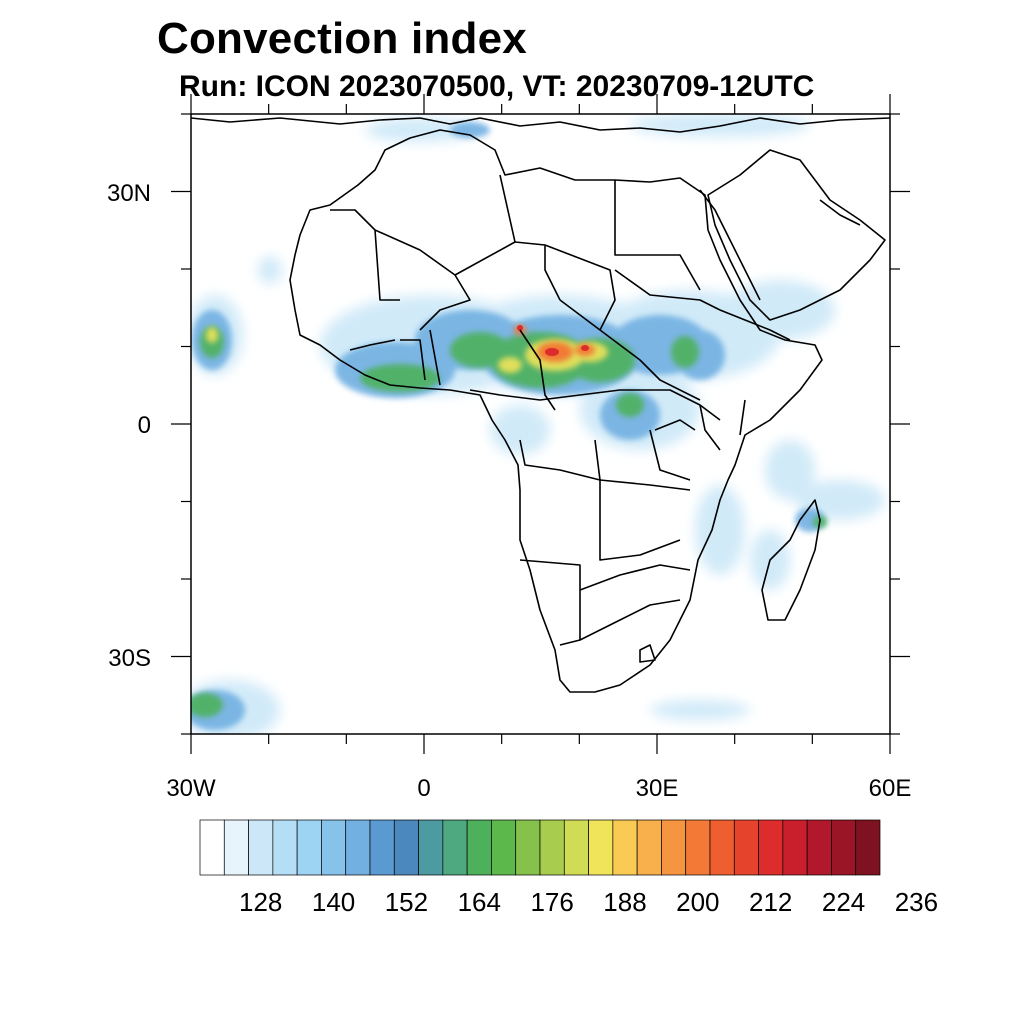 Image resolution: width=1024 pixels, height=1024 pixels. I want to click on colorbar-label: 212, so click(771, 902).